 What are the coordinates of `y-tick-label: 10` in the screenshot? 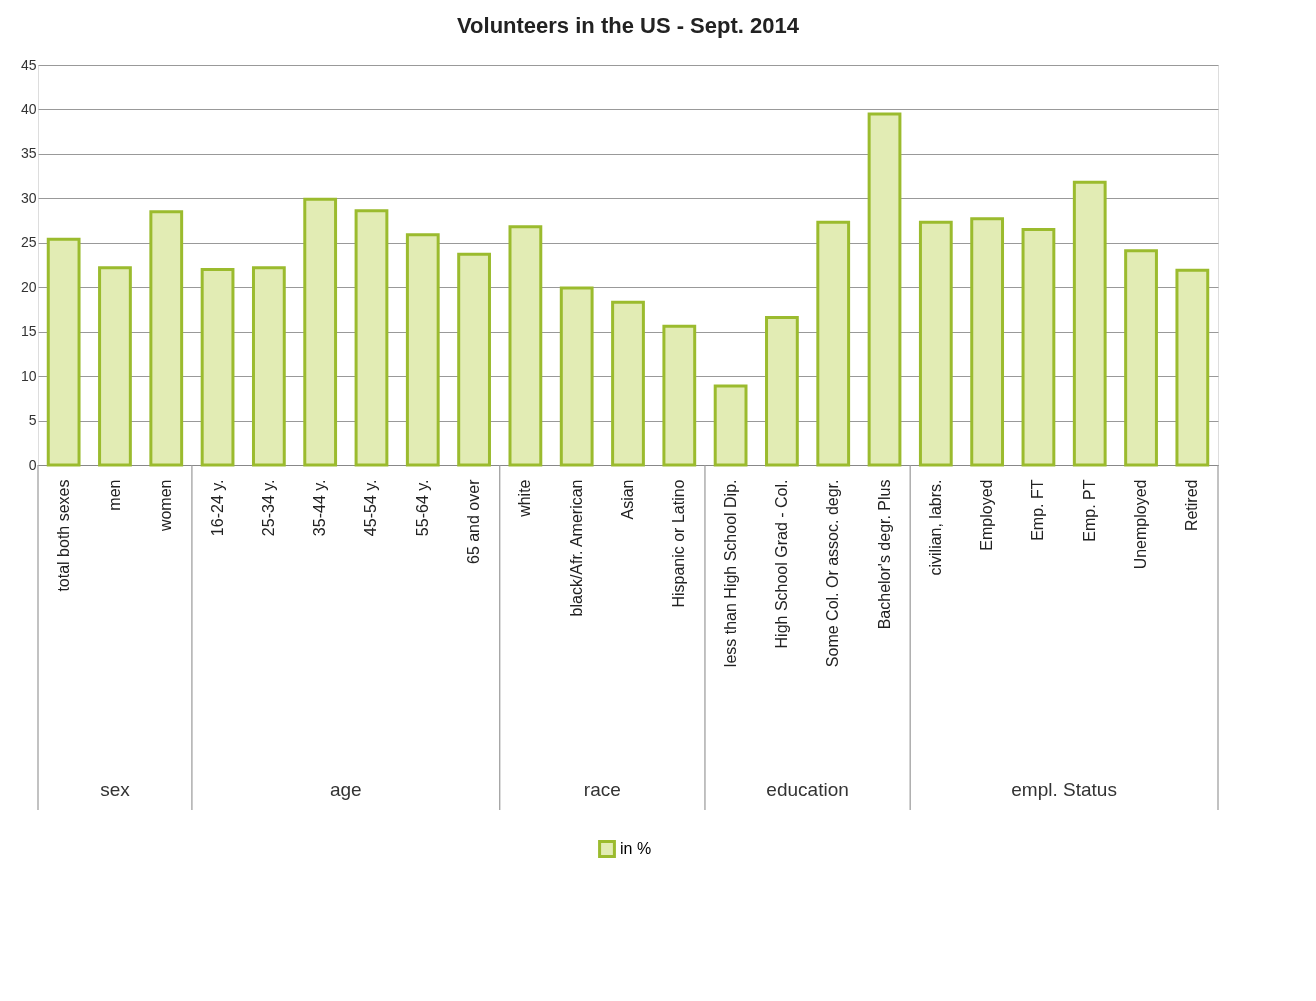 It's located at (28, 375).